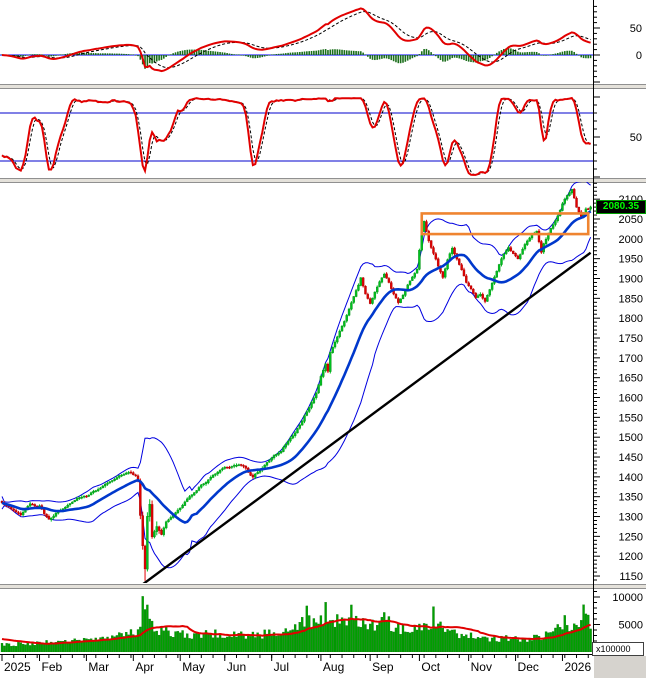 The width and height of the screenshot is (646, 678). Describe the element at coordinates (631, 626) in the screenshot. I see `axis-label: 5000` at that location.